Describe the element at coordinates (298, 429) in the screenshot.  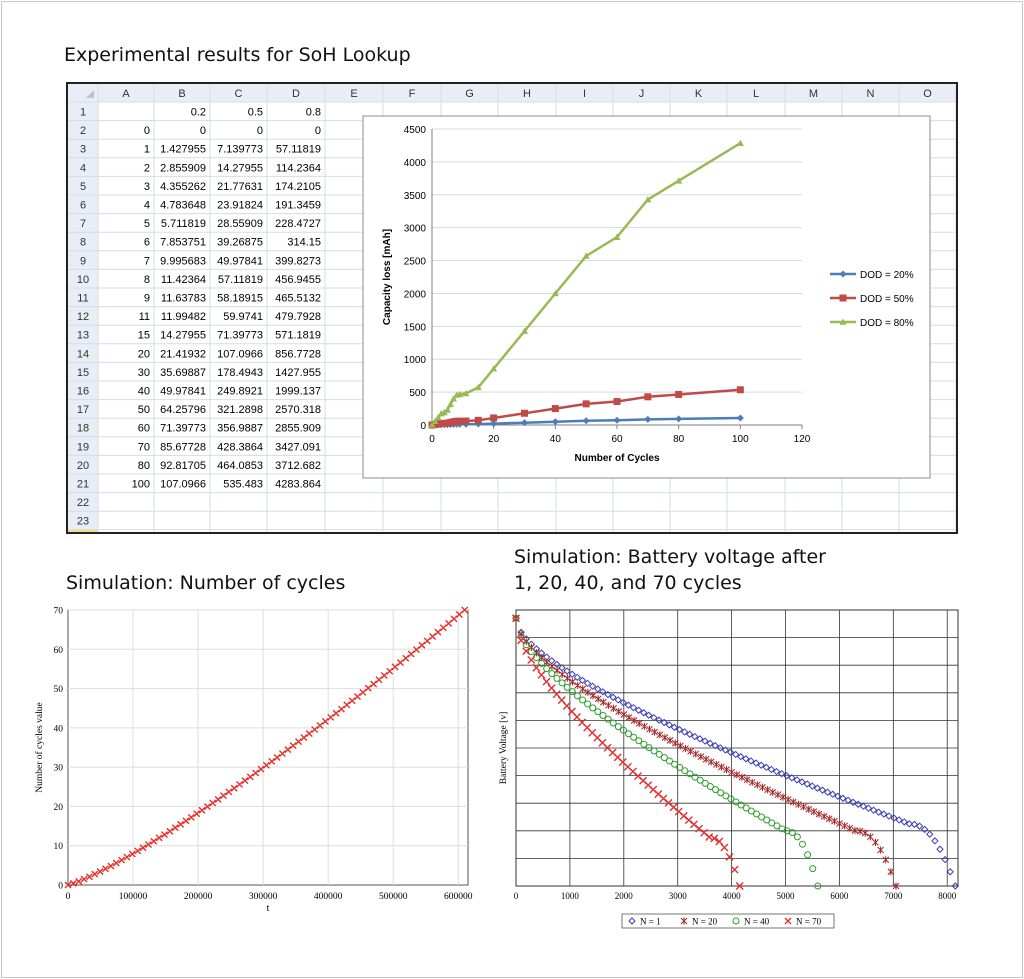
I see `cell-value: 2855.909` at that location.